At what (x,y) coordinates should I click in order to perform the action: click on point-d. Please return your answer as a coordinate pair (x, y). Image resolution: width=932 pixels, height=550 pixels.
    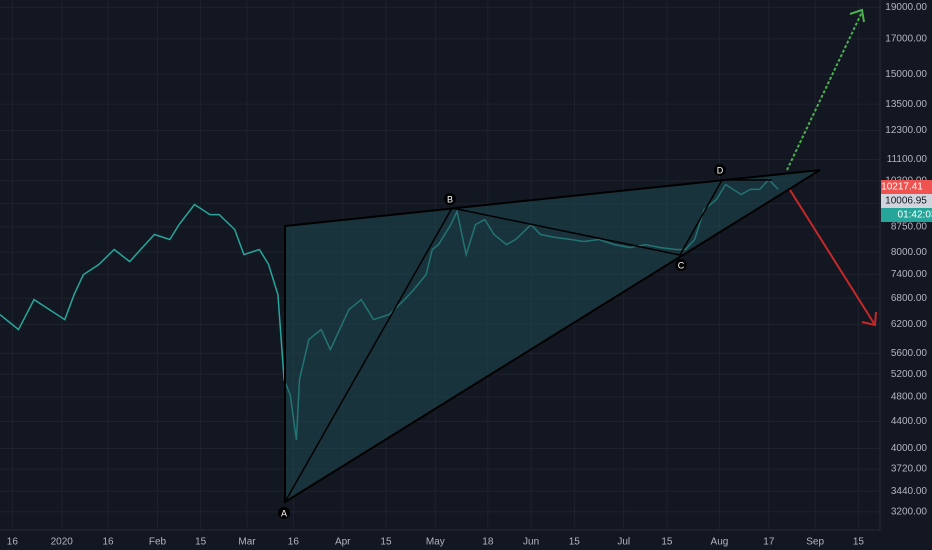
    Looking at the image, I should click on (720, 170).